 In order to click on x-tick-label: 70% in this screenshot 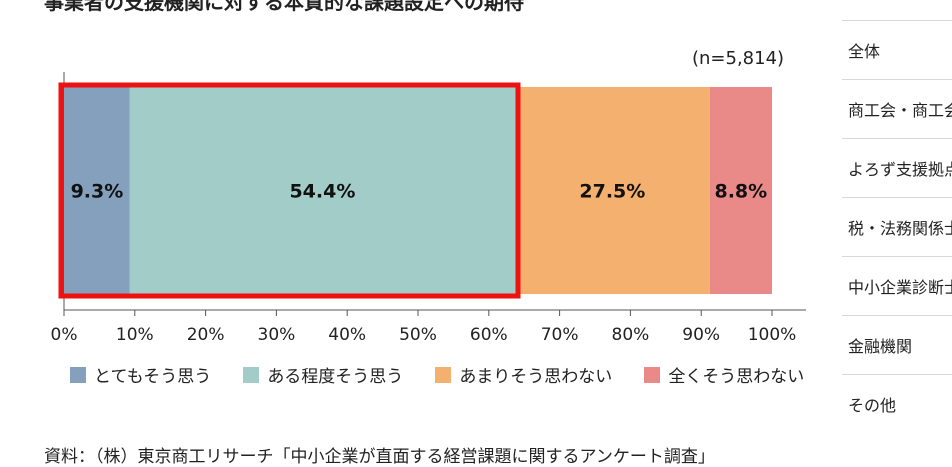, I will do `click(560, 335)`.